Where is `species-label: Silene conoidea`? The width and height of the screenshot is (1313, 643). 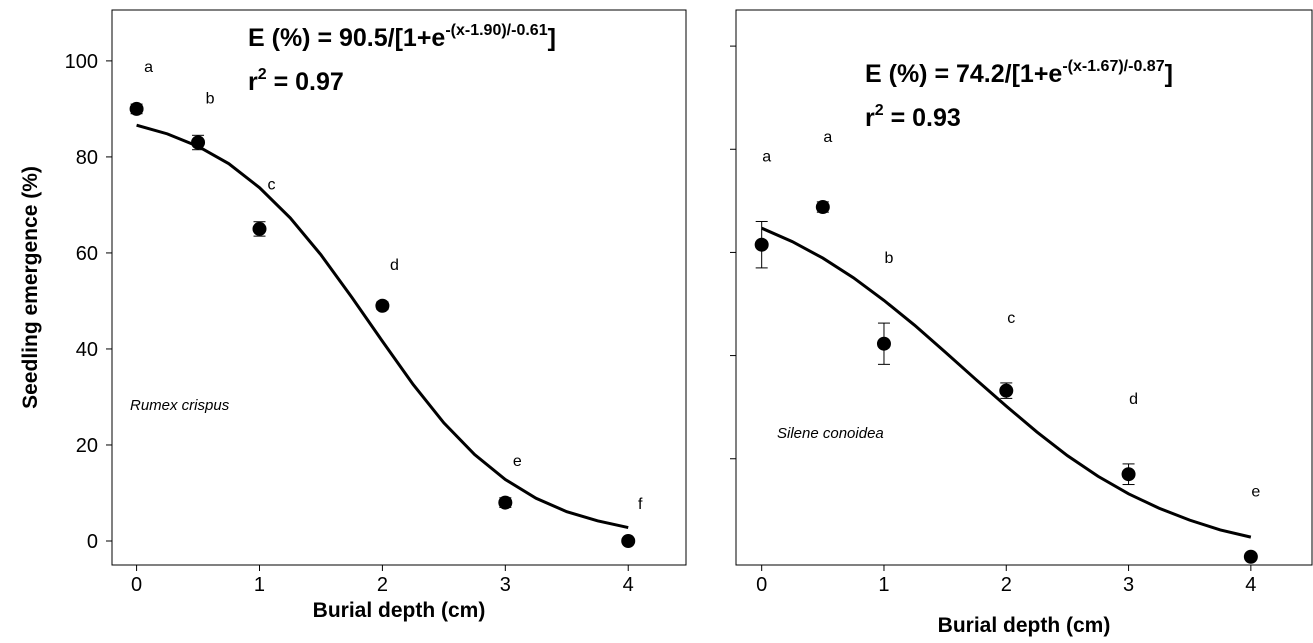 species-label: Silene conoidea is located at coordinates (830, 433).